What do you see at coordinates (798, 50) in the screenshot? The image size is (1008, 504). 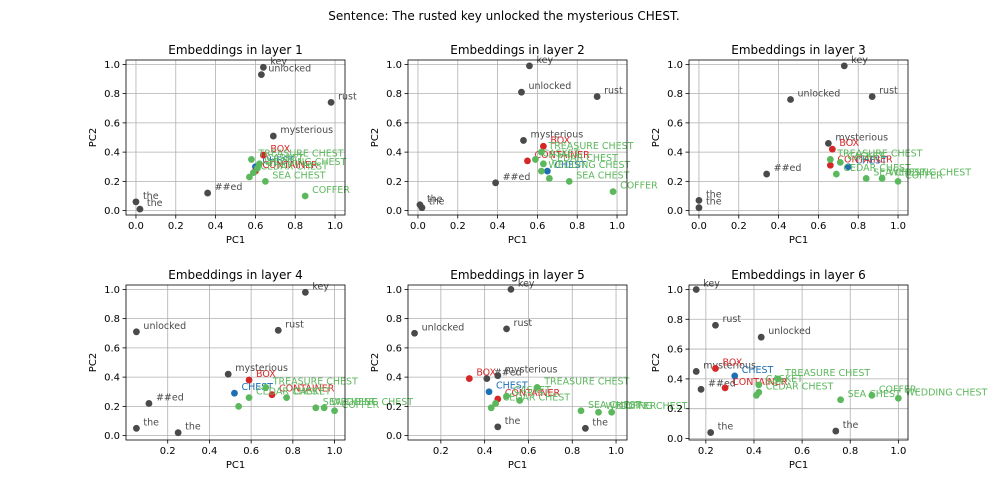 I see `chart-title: Embeddings in layer 3` at bounding box center [798, 50].